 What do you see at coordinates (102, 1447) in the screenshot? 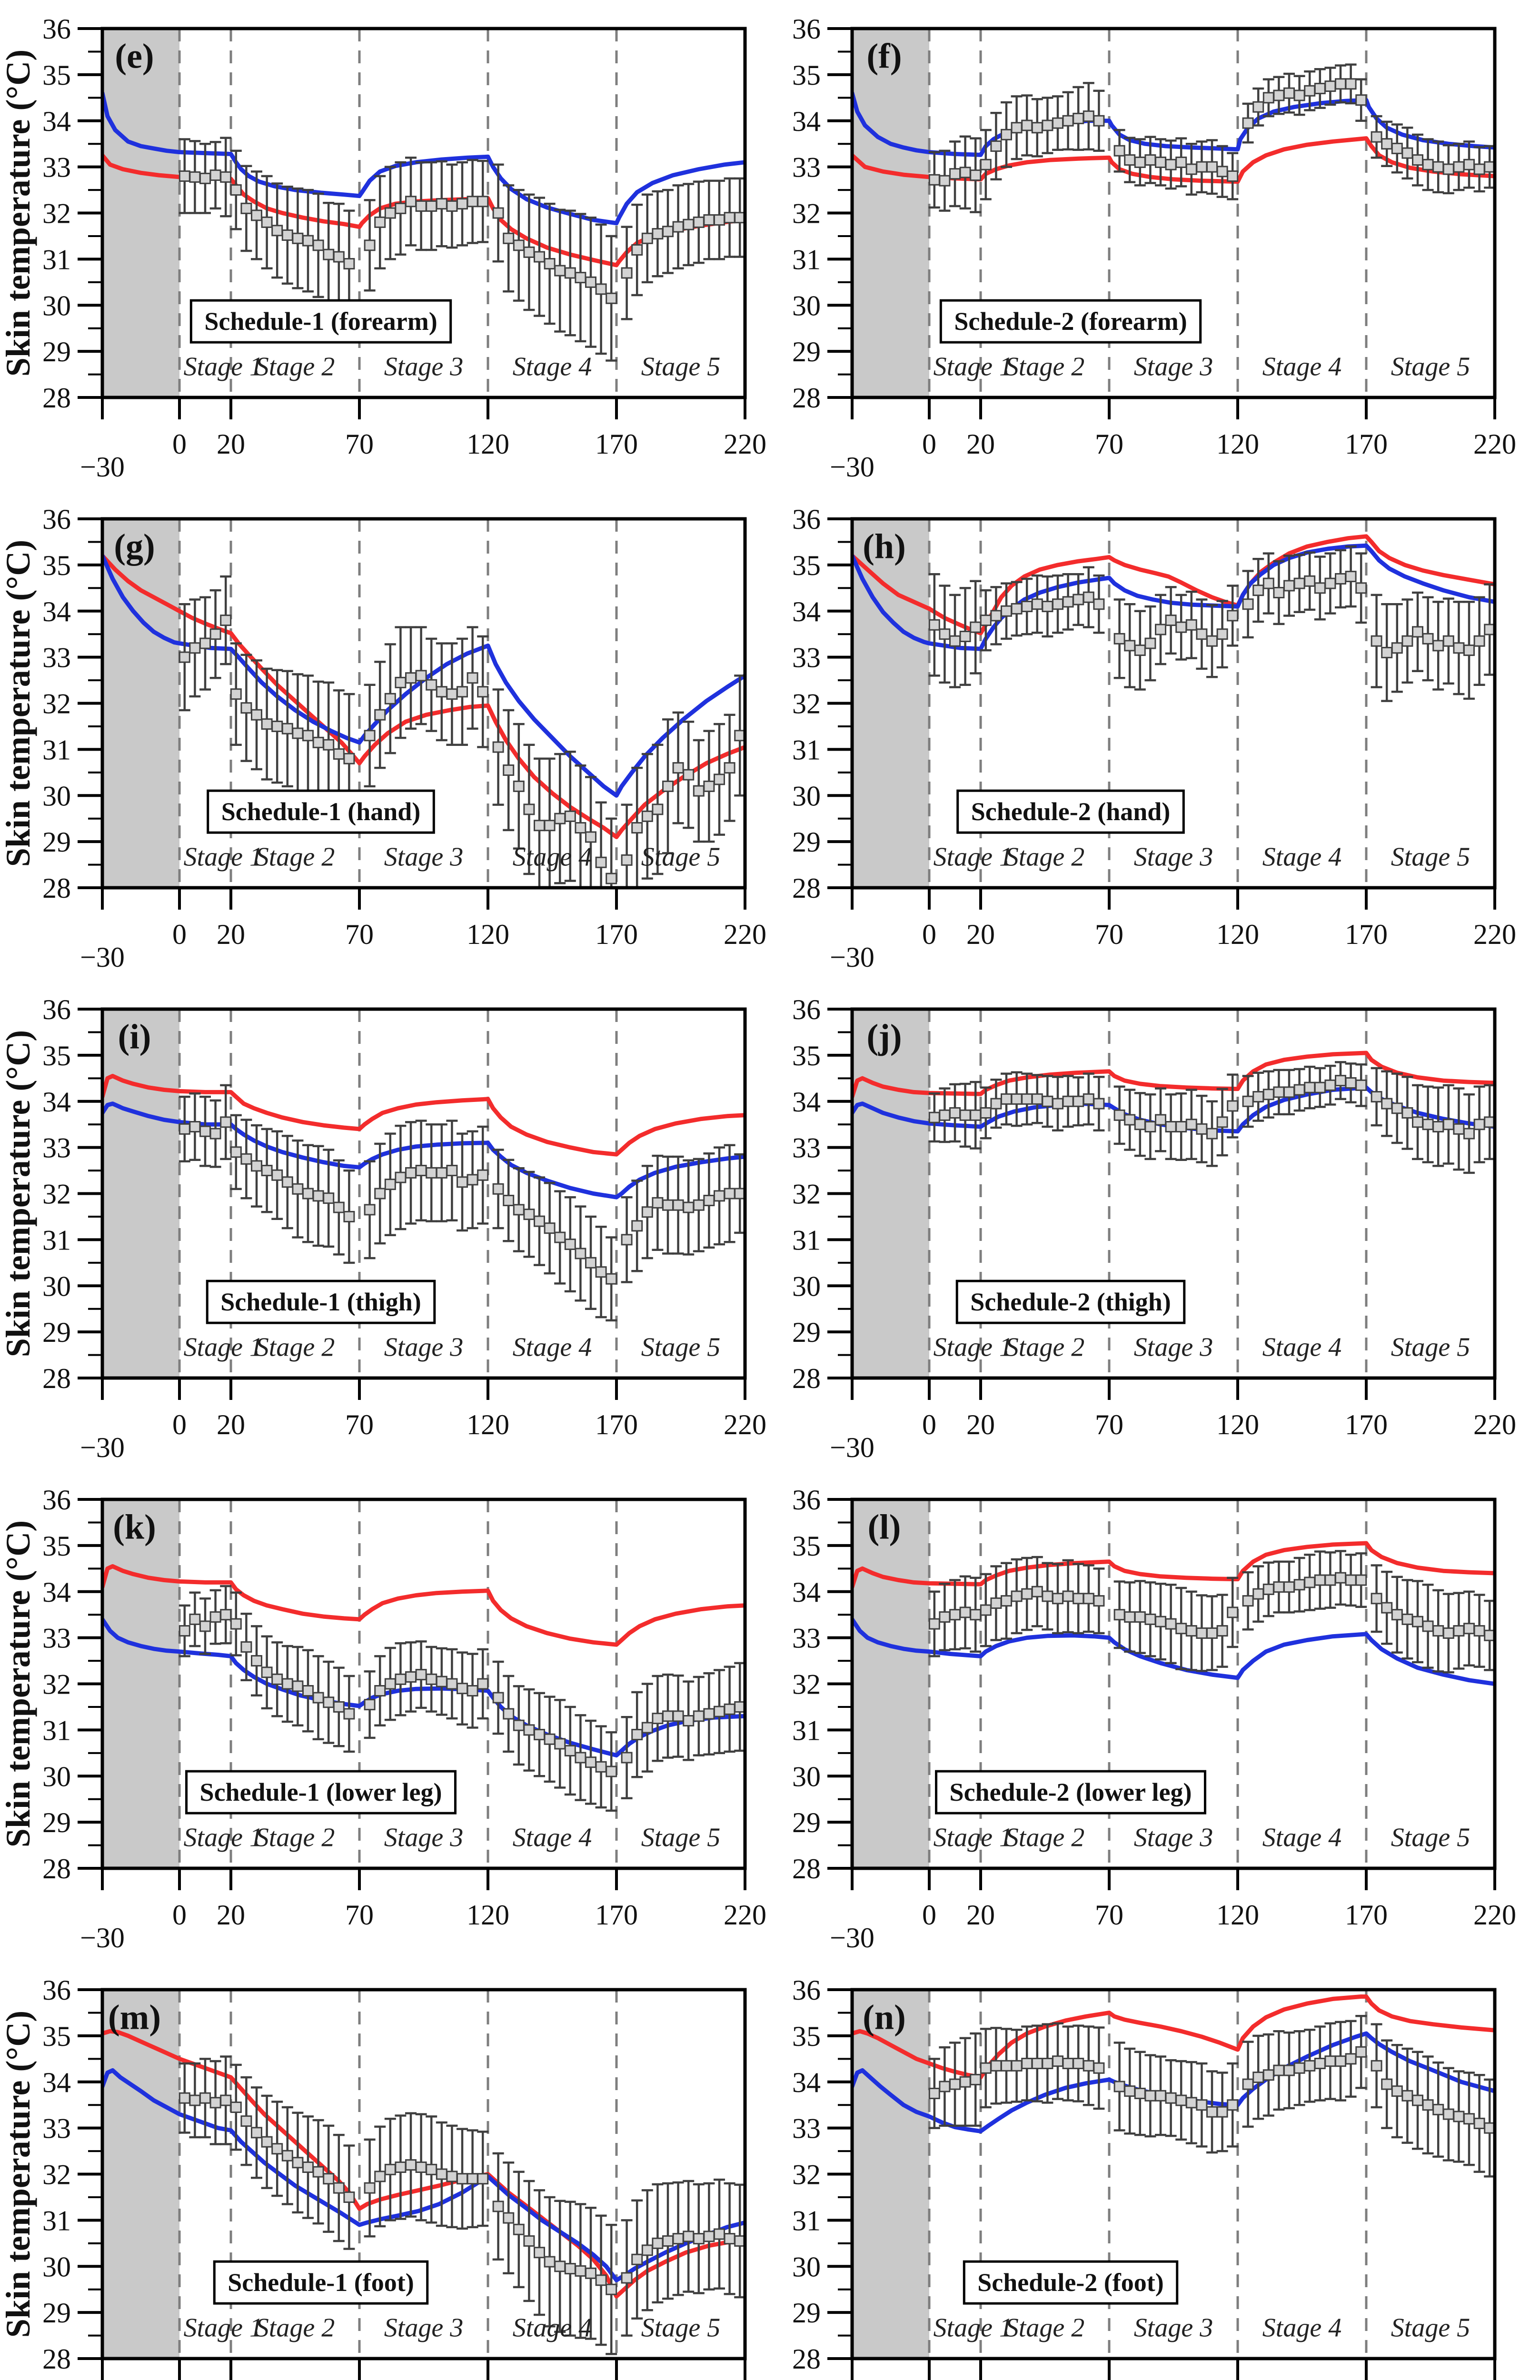
I see `x-tick-label: −30` at bounding box center [102, 1447].